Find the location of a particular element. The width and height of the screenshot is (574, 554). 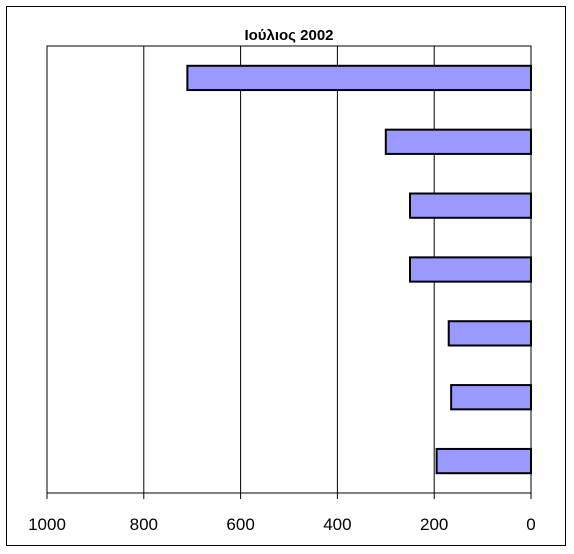

x-tick-label-0: 0 is located at coordinates (530, 524).